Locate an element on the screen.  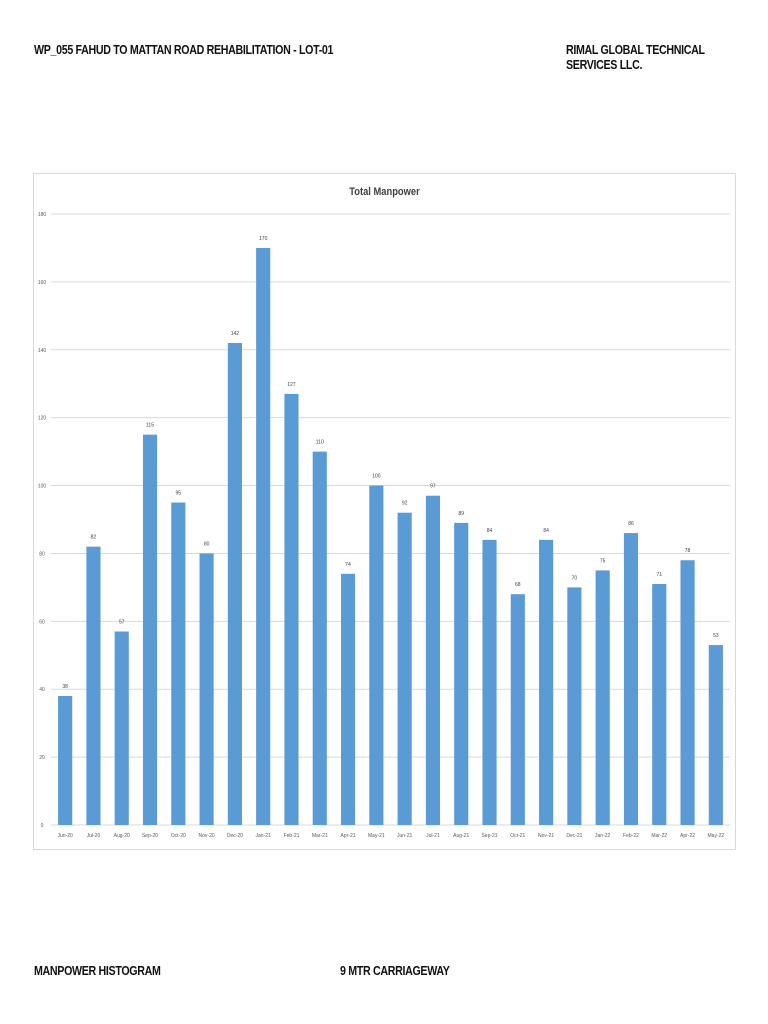
x-tick-label: Apr-21 is located at coordinates (348, 836).